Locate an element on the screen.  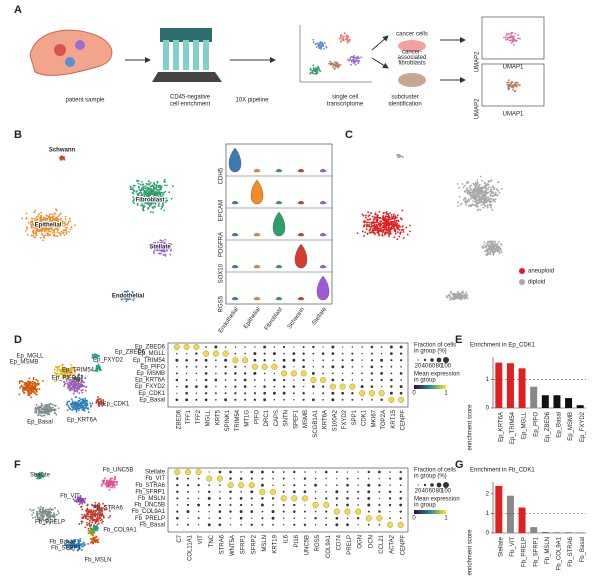
bar is located at coordinates (534, 397).